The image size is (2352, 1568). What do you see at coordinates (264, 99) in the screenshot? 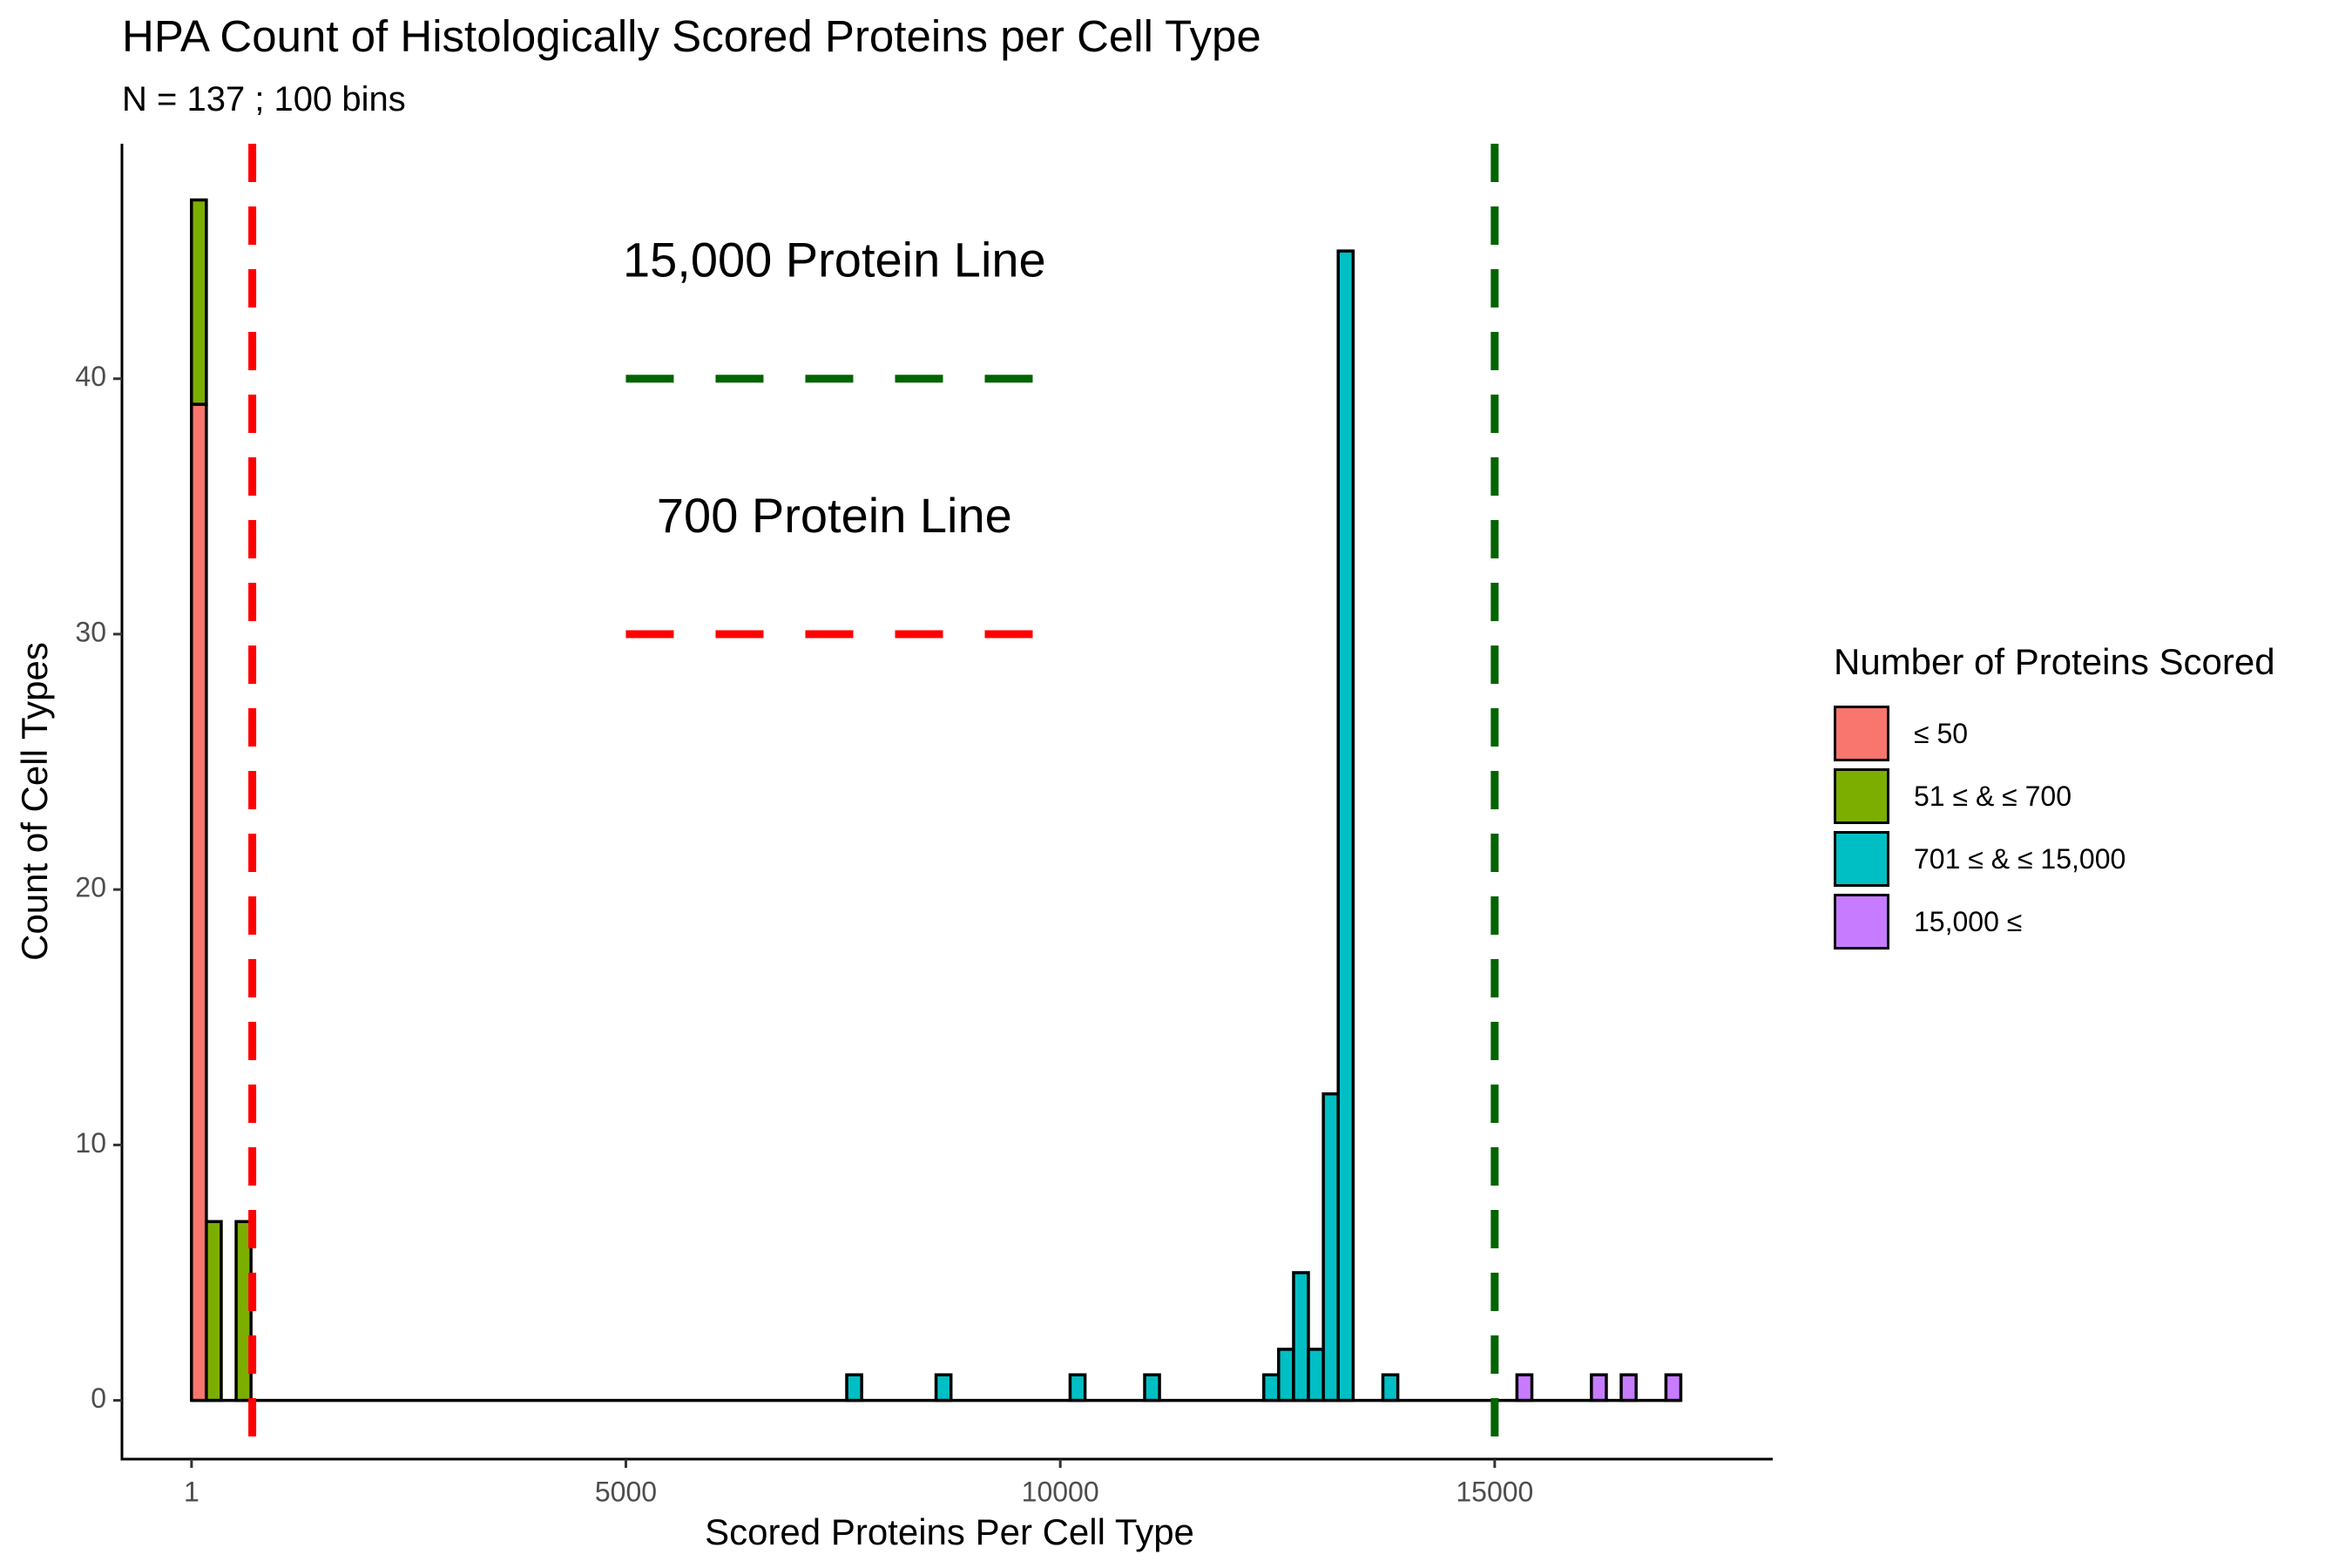
I see `chart-subtitle: N = 137 ; 100 bins` at bounding box center [264, 99].